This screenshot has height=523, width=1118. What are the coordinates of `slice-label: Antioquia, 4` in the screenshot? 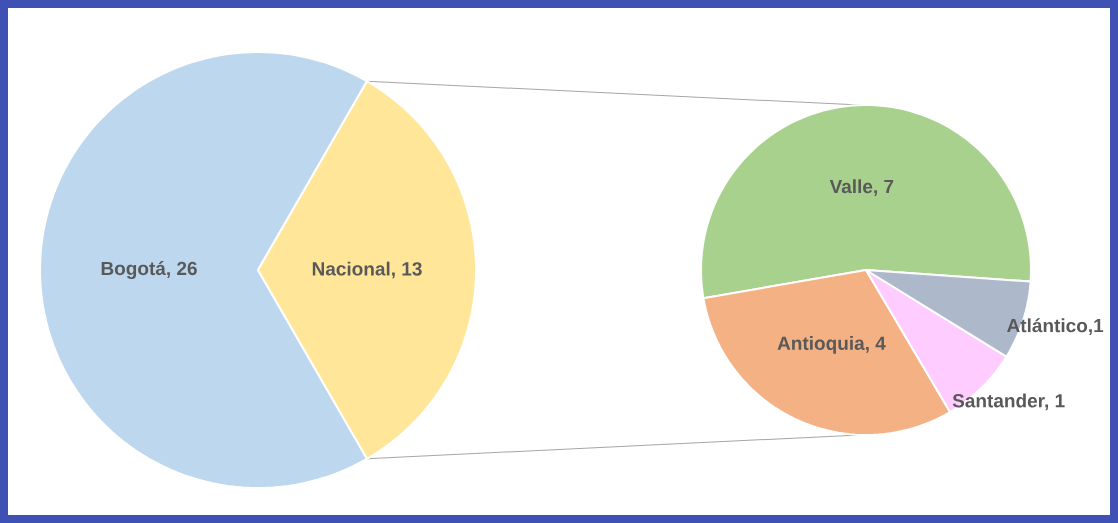 It's located at (831, 345).